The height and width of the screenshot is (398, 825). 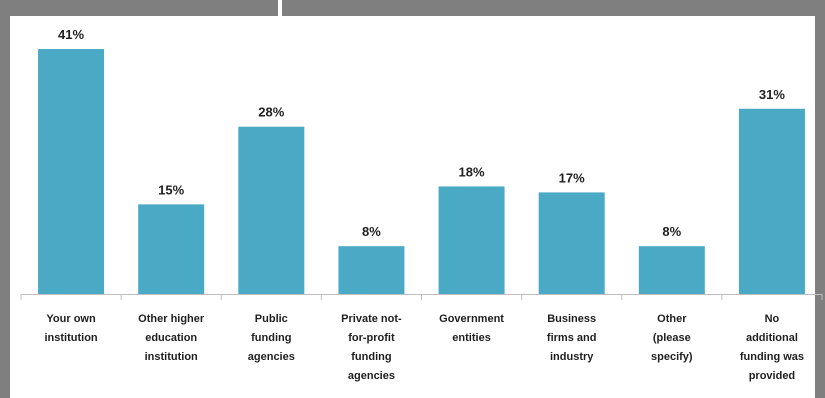 What do you see at coordinates (772, 376) in the screenshot?
I see `category-label-line: provided` at bounding box center [772, 376].